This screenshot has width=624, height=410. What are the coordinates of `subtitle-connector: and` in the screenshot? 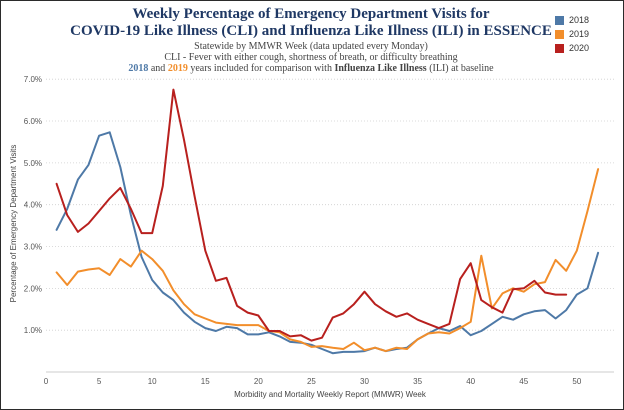 It's located at (158, 68).